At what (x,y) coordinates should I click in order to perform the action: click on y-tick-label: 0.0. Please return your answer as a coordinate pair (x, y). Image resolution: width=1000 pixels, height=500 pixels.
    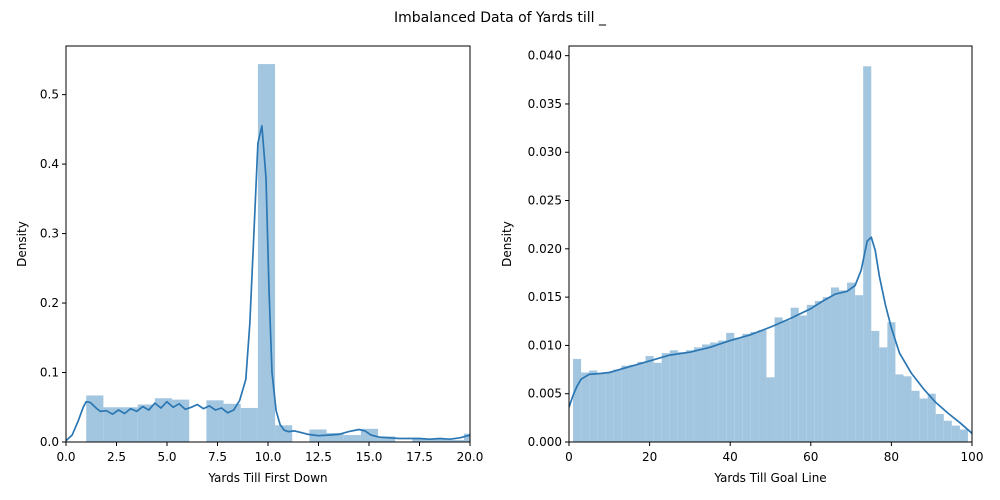
    Looking at the image, I should click on (49, 442).